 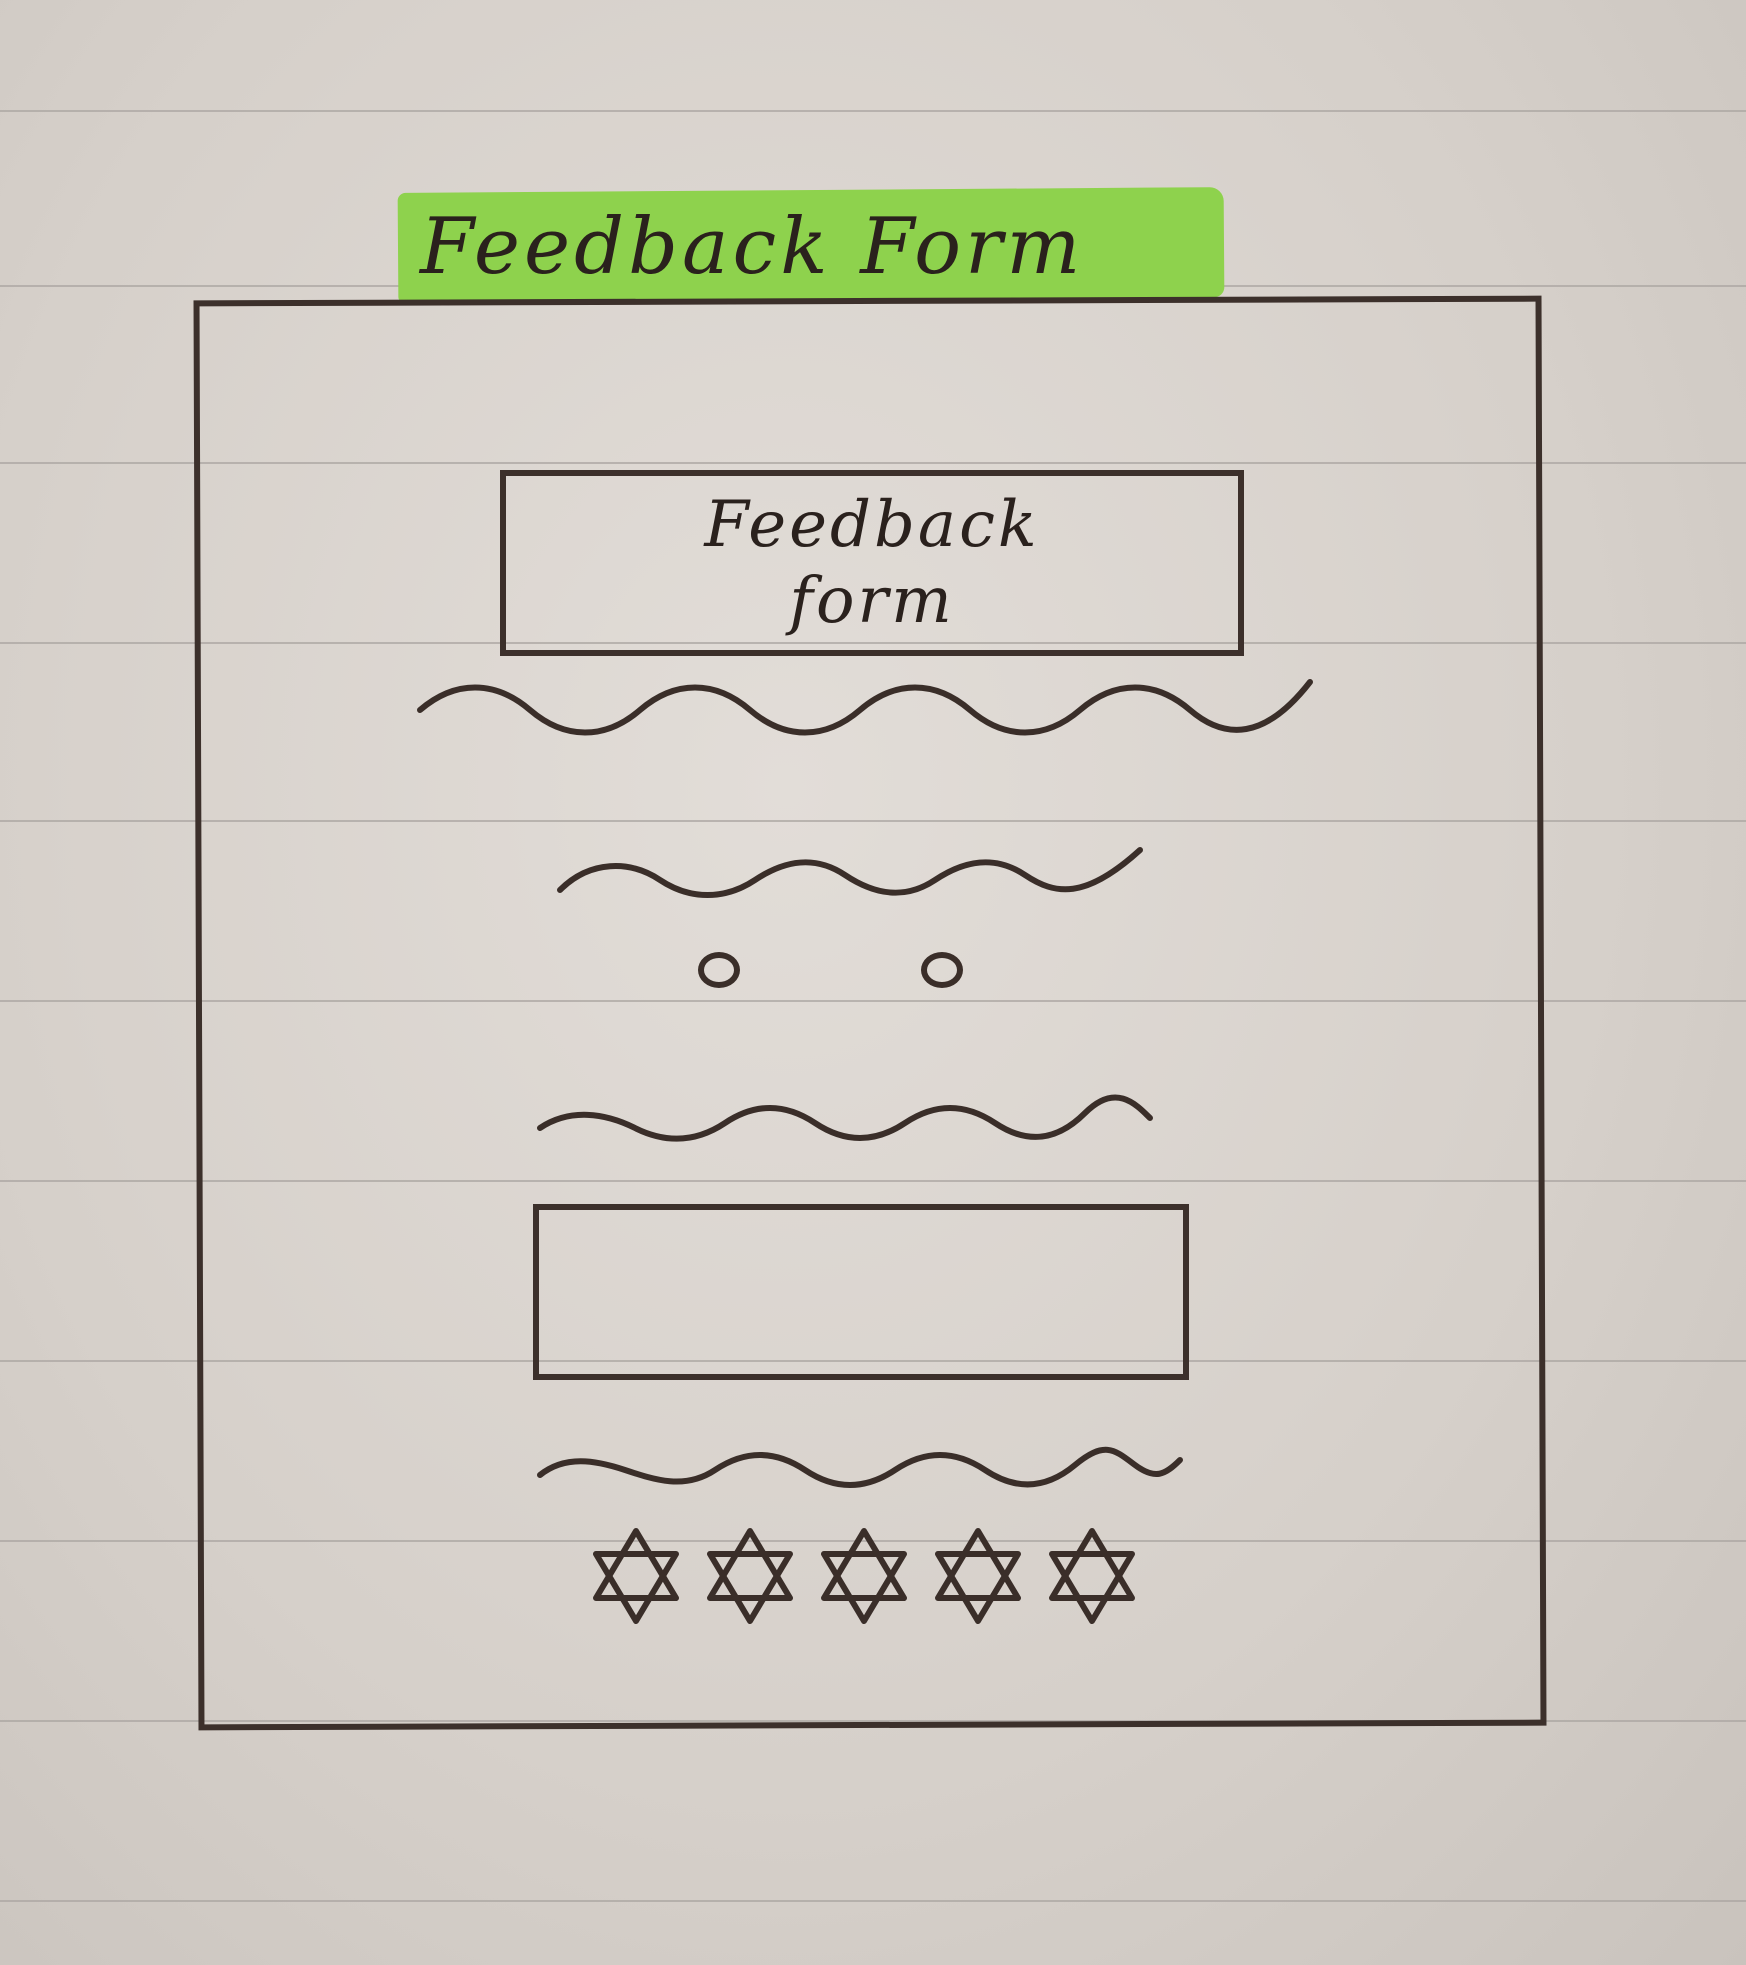 What do you see at coordinates (865, 707) in the screenshot?
I see `description-squiggle` at bounding box center [865, 707].